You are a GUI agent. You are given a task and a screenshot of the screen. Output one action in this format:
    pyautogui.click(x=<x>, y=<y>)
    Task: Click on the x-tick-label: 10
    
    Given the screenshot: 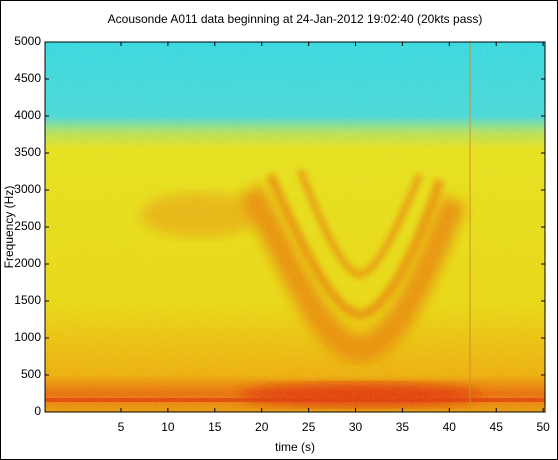 What is the action you would take?
    pyautogui.click(x=168, y=427)
    